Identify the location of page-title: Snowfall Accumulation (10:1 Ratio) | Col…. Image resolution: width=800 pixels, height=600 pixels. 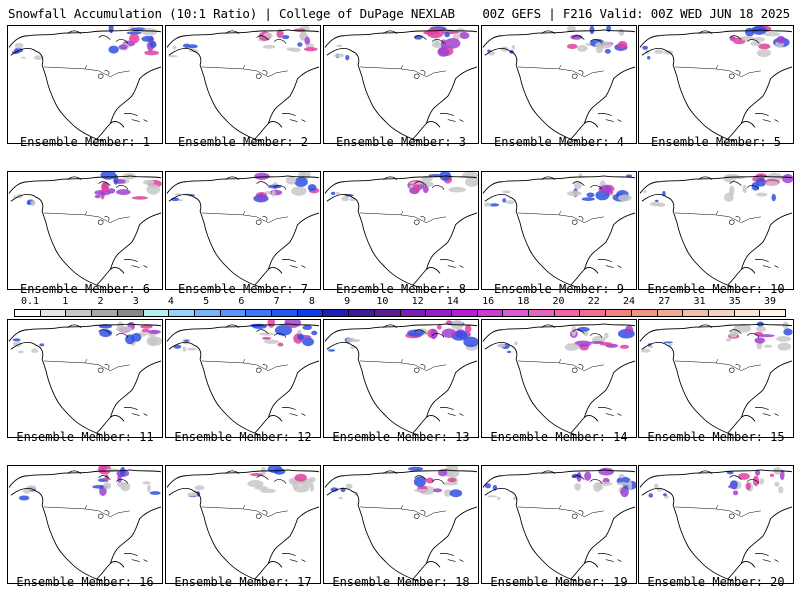
(231, 13).